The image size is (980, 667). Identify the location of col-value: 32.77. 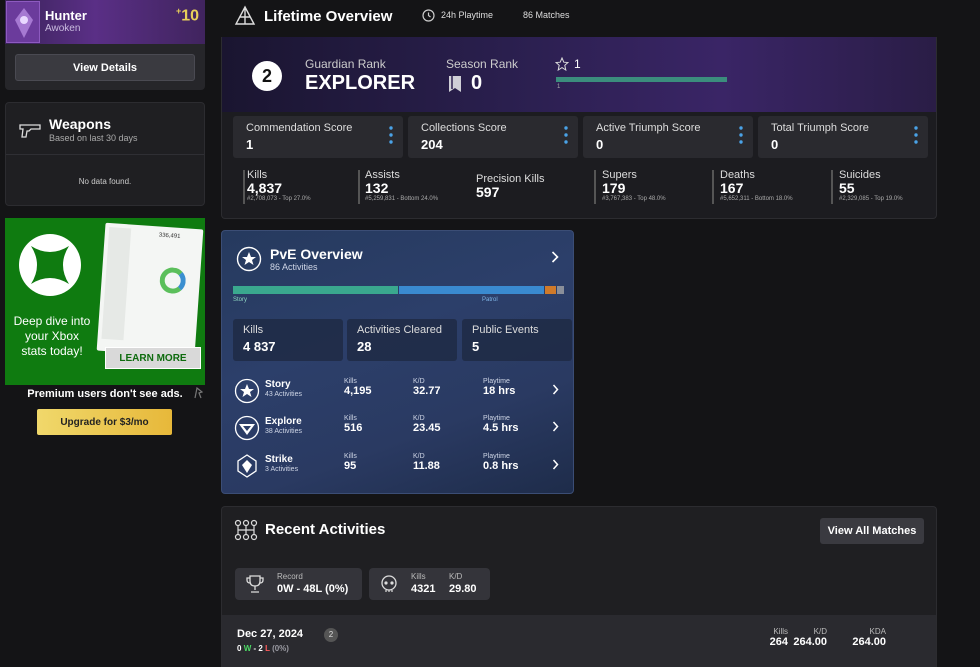
(427, 391).